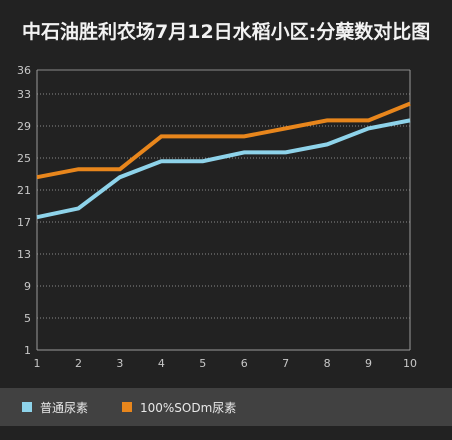 Image resolution: width=452 pixels, height=440 pixels. I want to click on y-tick-label: 17, so click(24, 222).